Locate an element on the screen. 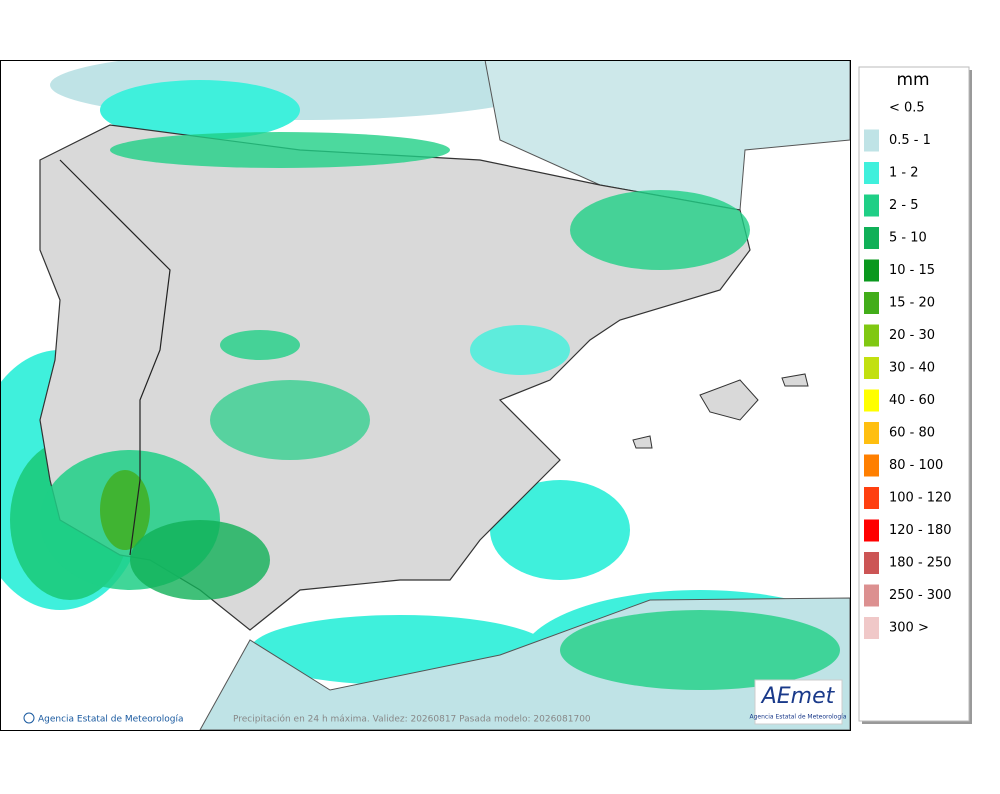  legend-label: 120 - 180 is located at coordinates (920, 530).